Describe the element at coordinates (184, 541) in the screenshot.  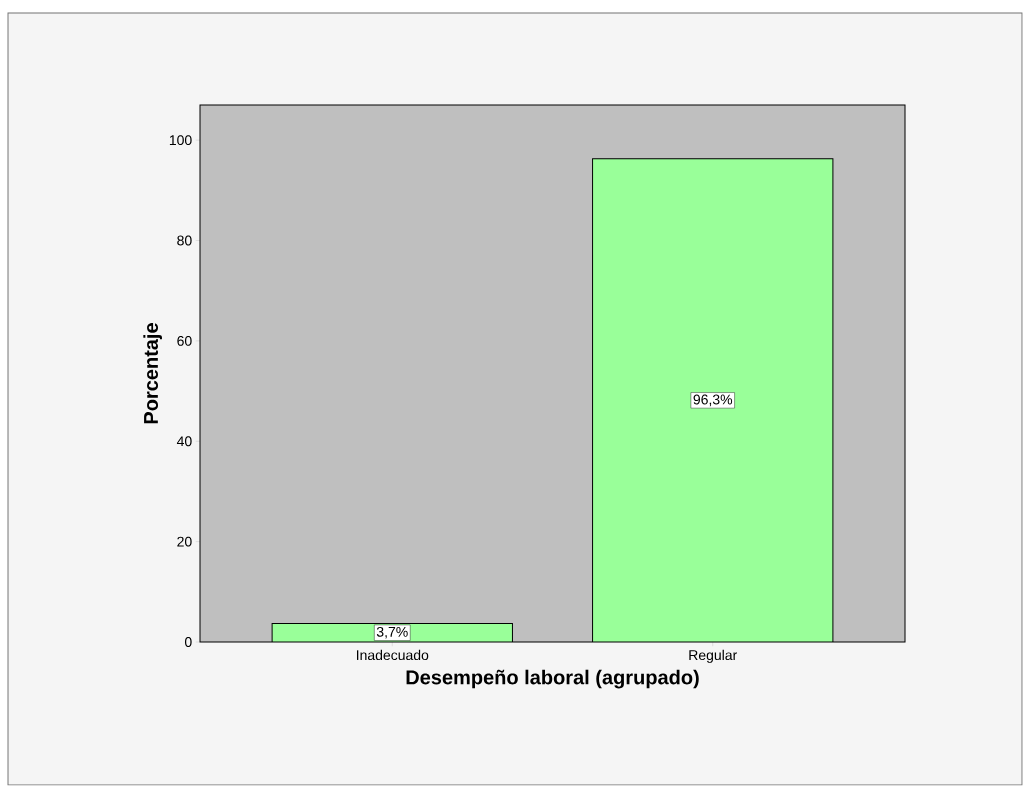
I see `y-tick-label: 20` at that location.